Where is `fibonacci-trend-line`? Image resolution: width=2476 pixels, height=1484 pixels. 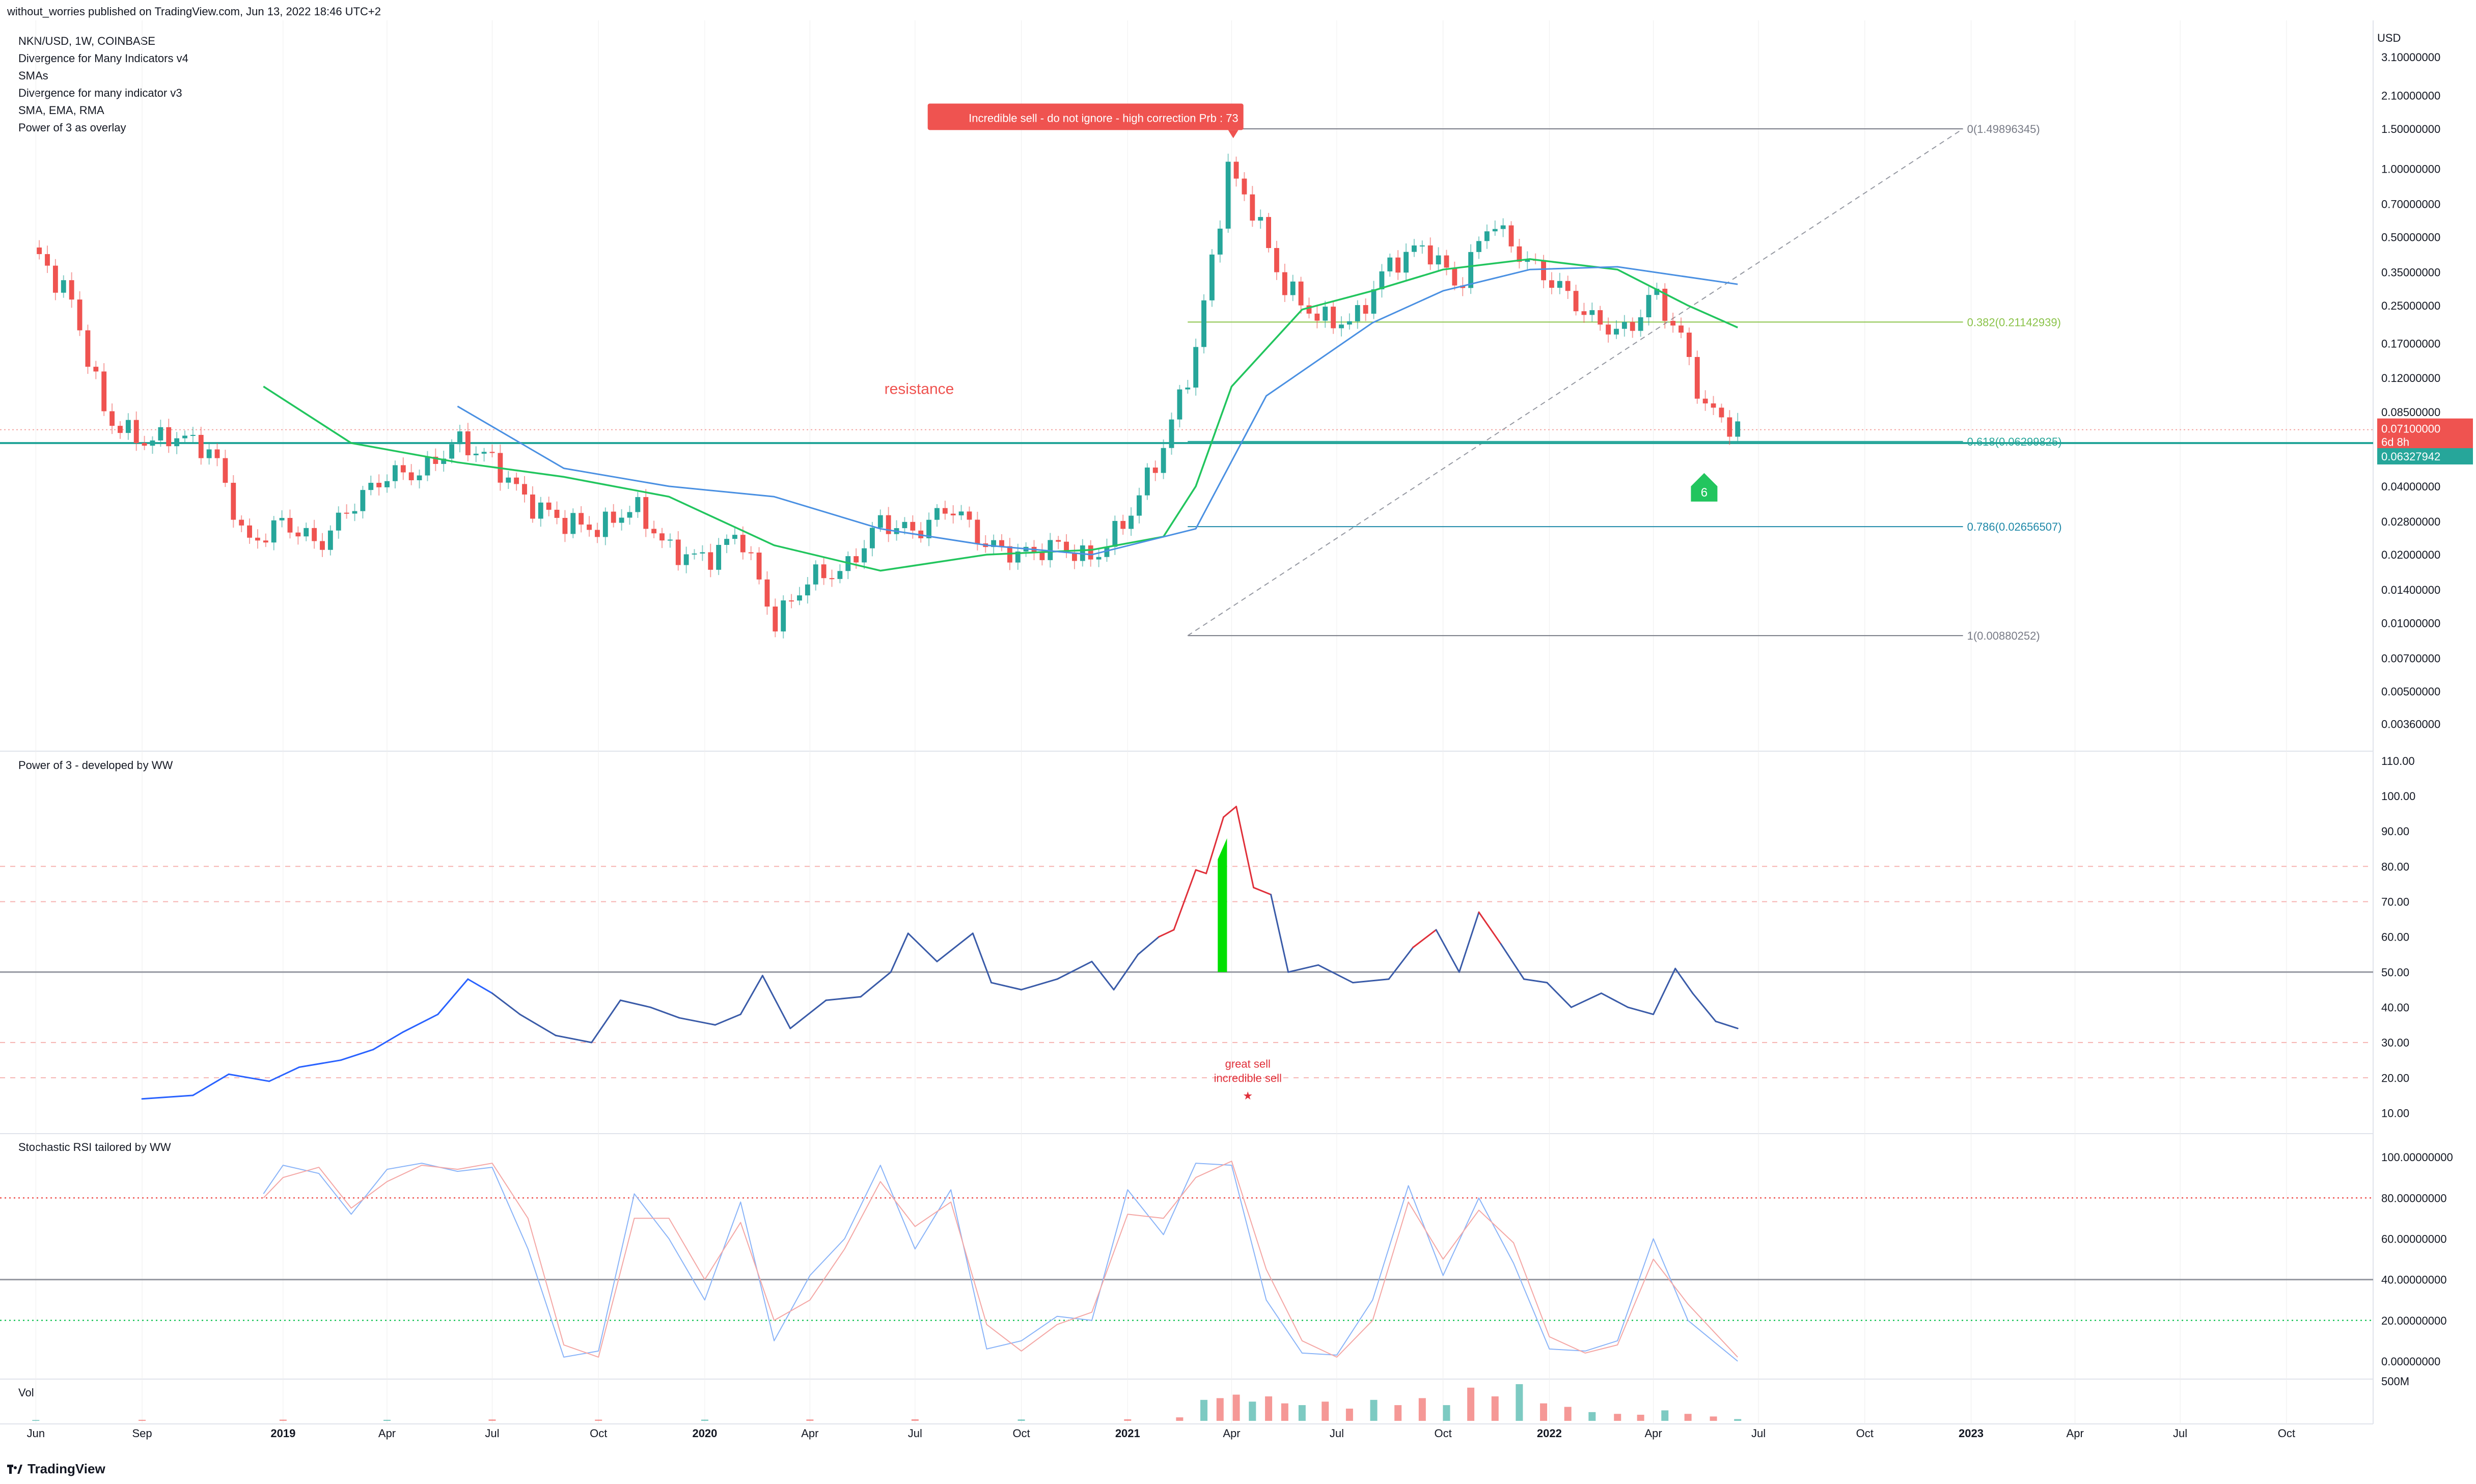 fibonacci-trend-line is located at coordinates (1575, 382).